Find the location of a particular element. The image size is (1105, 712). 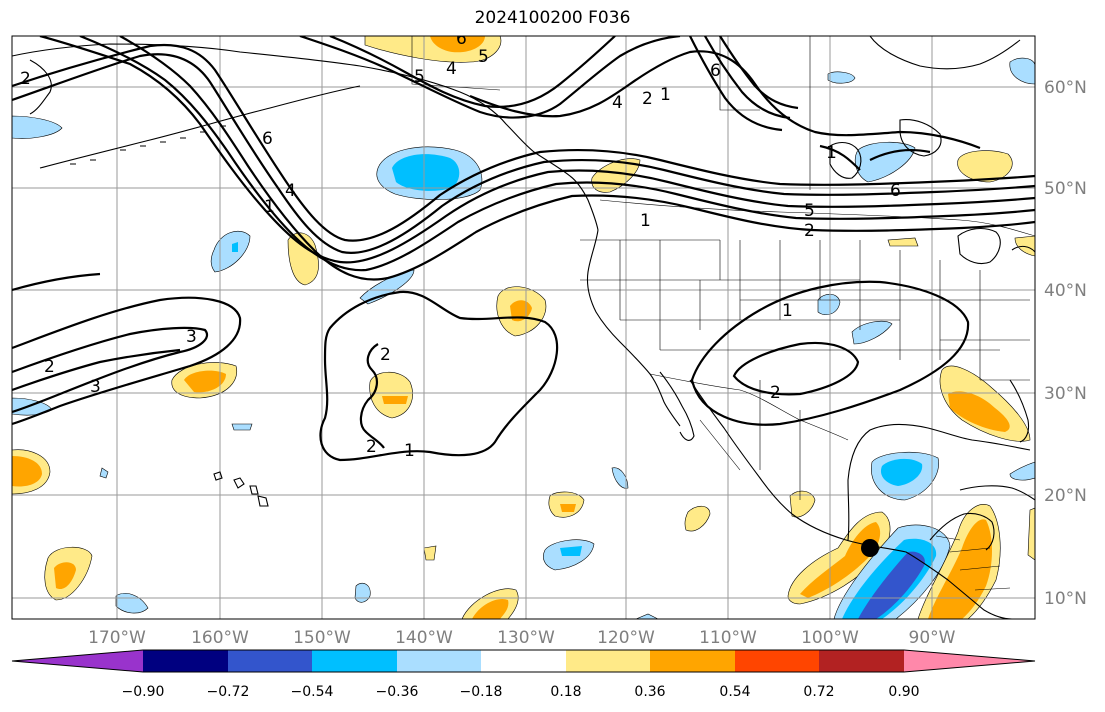

lon-tick-label: 140°W is located at coordinates (424, 638).